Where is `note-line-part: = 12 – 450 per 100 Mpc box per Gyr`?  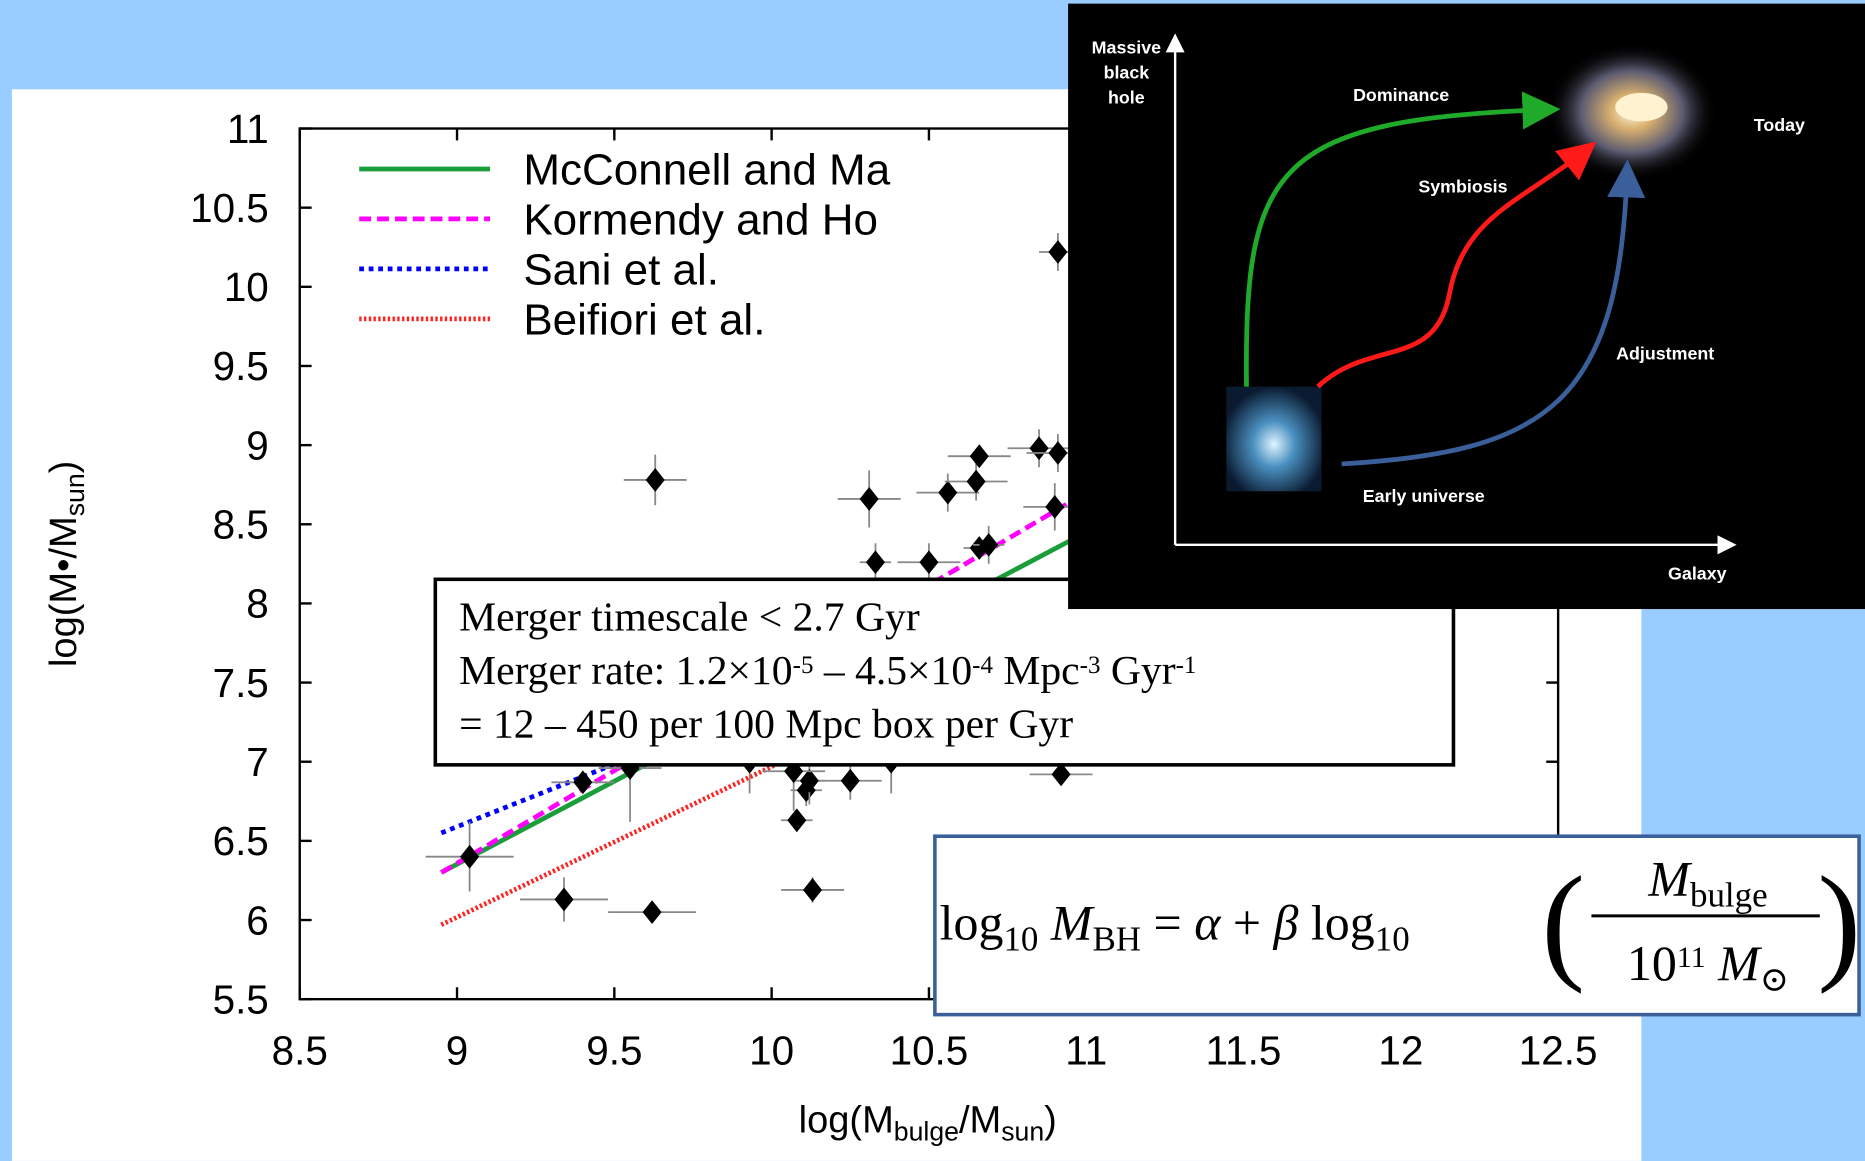
note-line-part: = 12 – 450 per 100 Mpc box per Gyr is located at coordinates (766, 725).